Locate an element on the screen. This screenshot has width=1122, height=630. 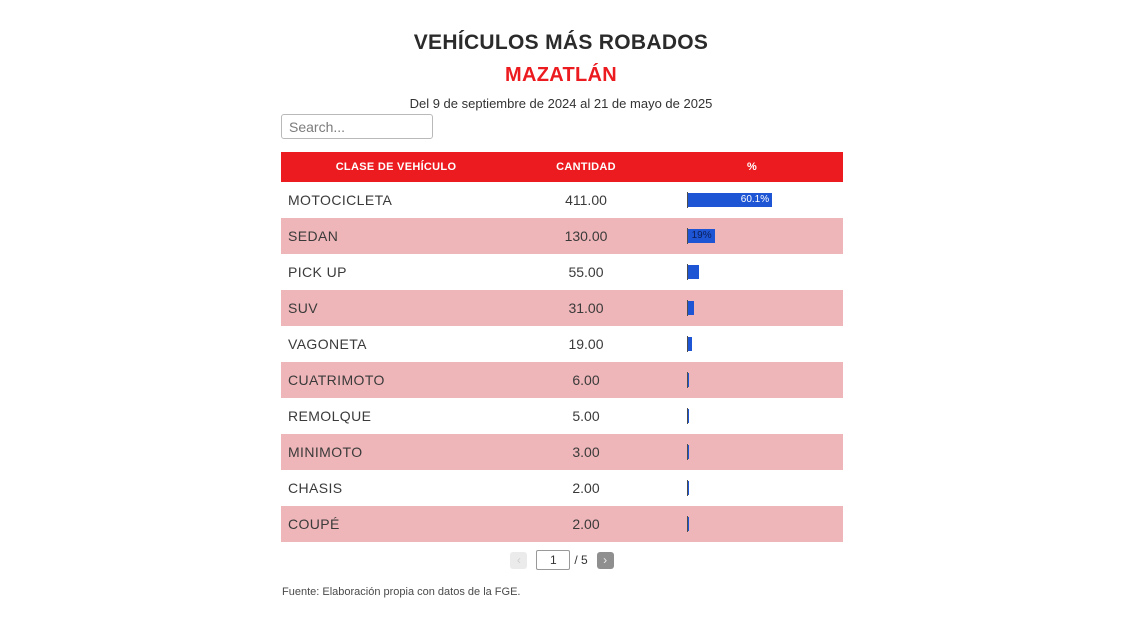
table-row: CHASIS 2.00 is located at coordinates (562, 488).